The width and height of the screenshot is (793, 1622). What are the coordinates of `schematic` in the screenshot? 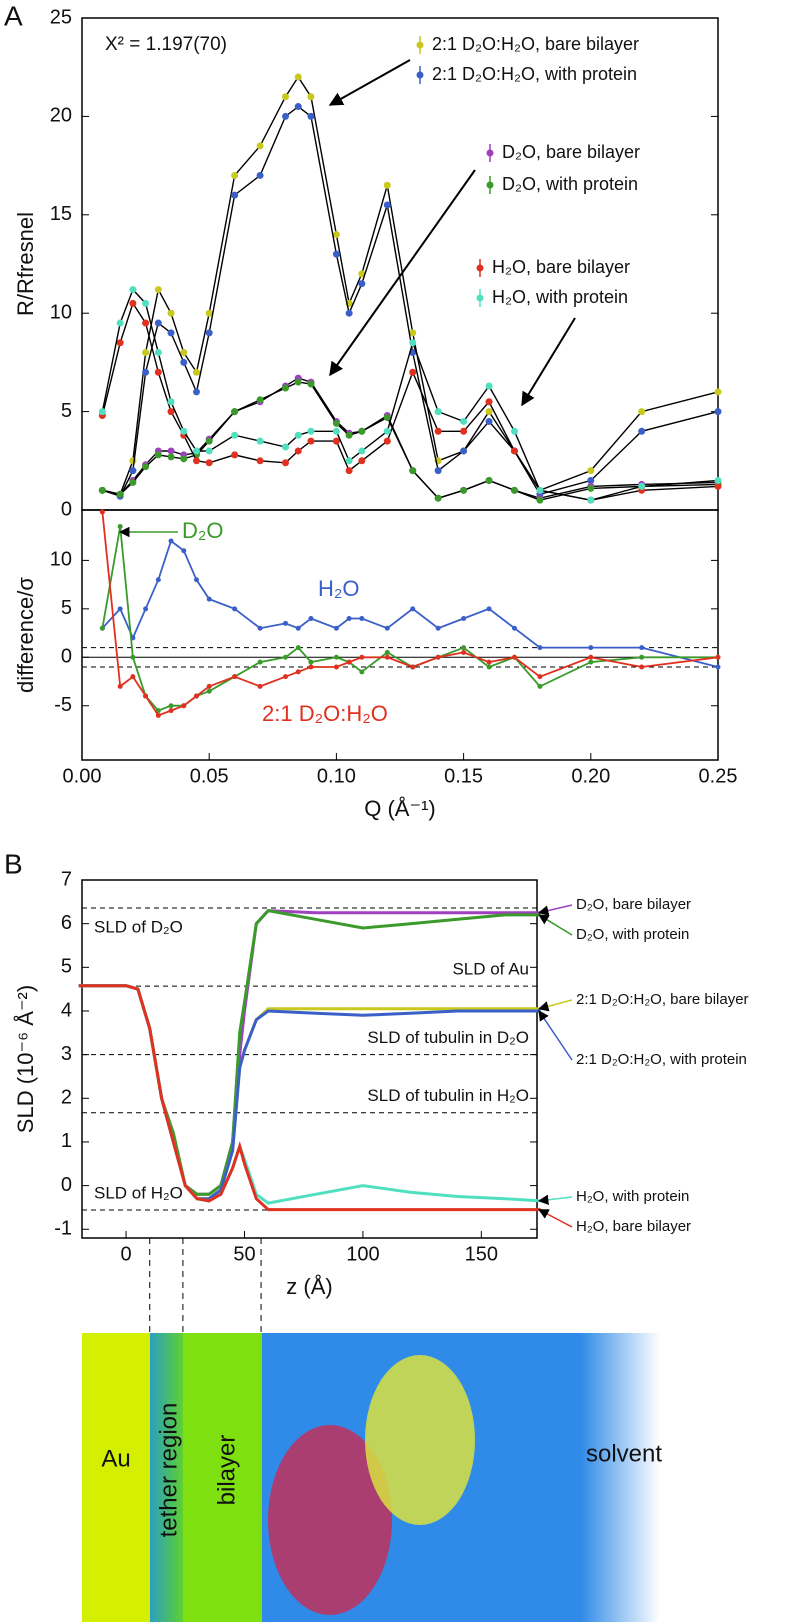 It's located at (371, 1477).